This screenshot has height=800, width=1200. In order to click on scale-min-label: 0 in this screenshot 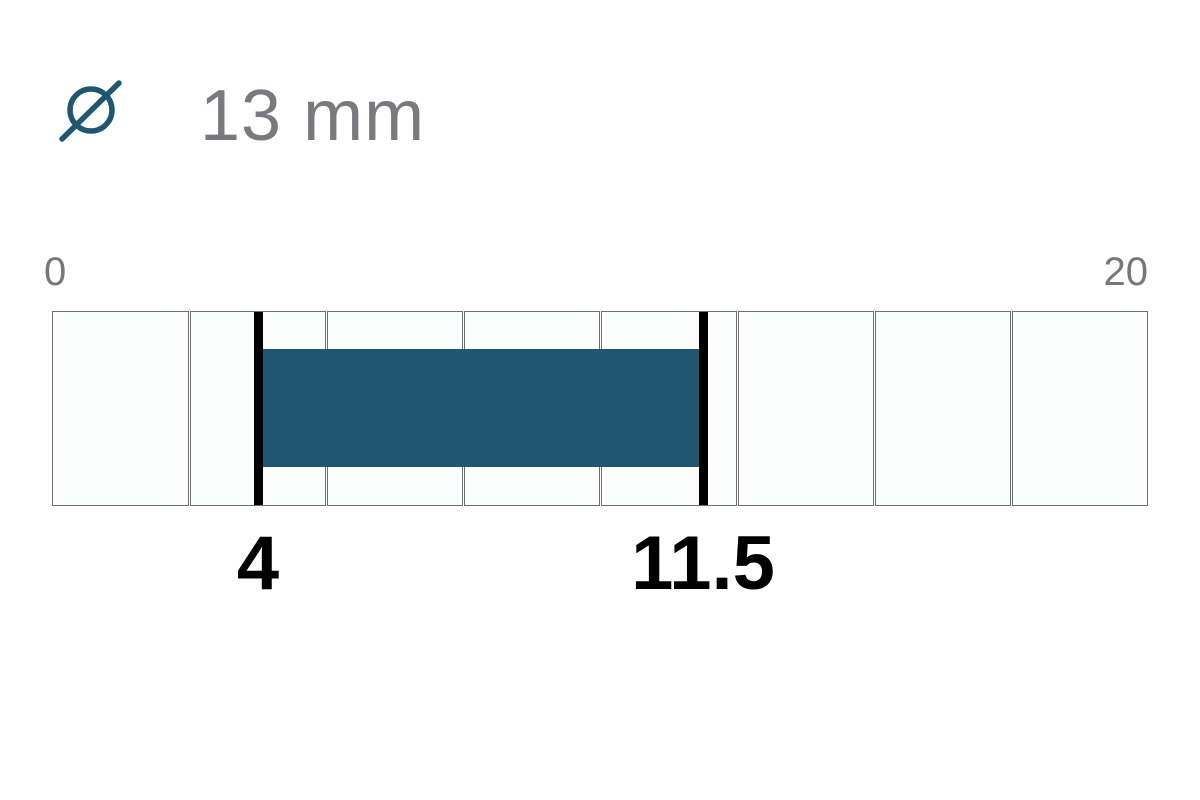, I will do `click(55, 272)`.